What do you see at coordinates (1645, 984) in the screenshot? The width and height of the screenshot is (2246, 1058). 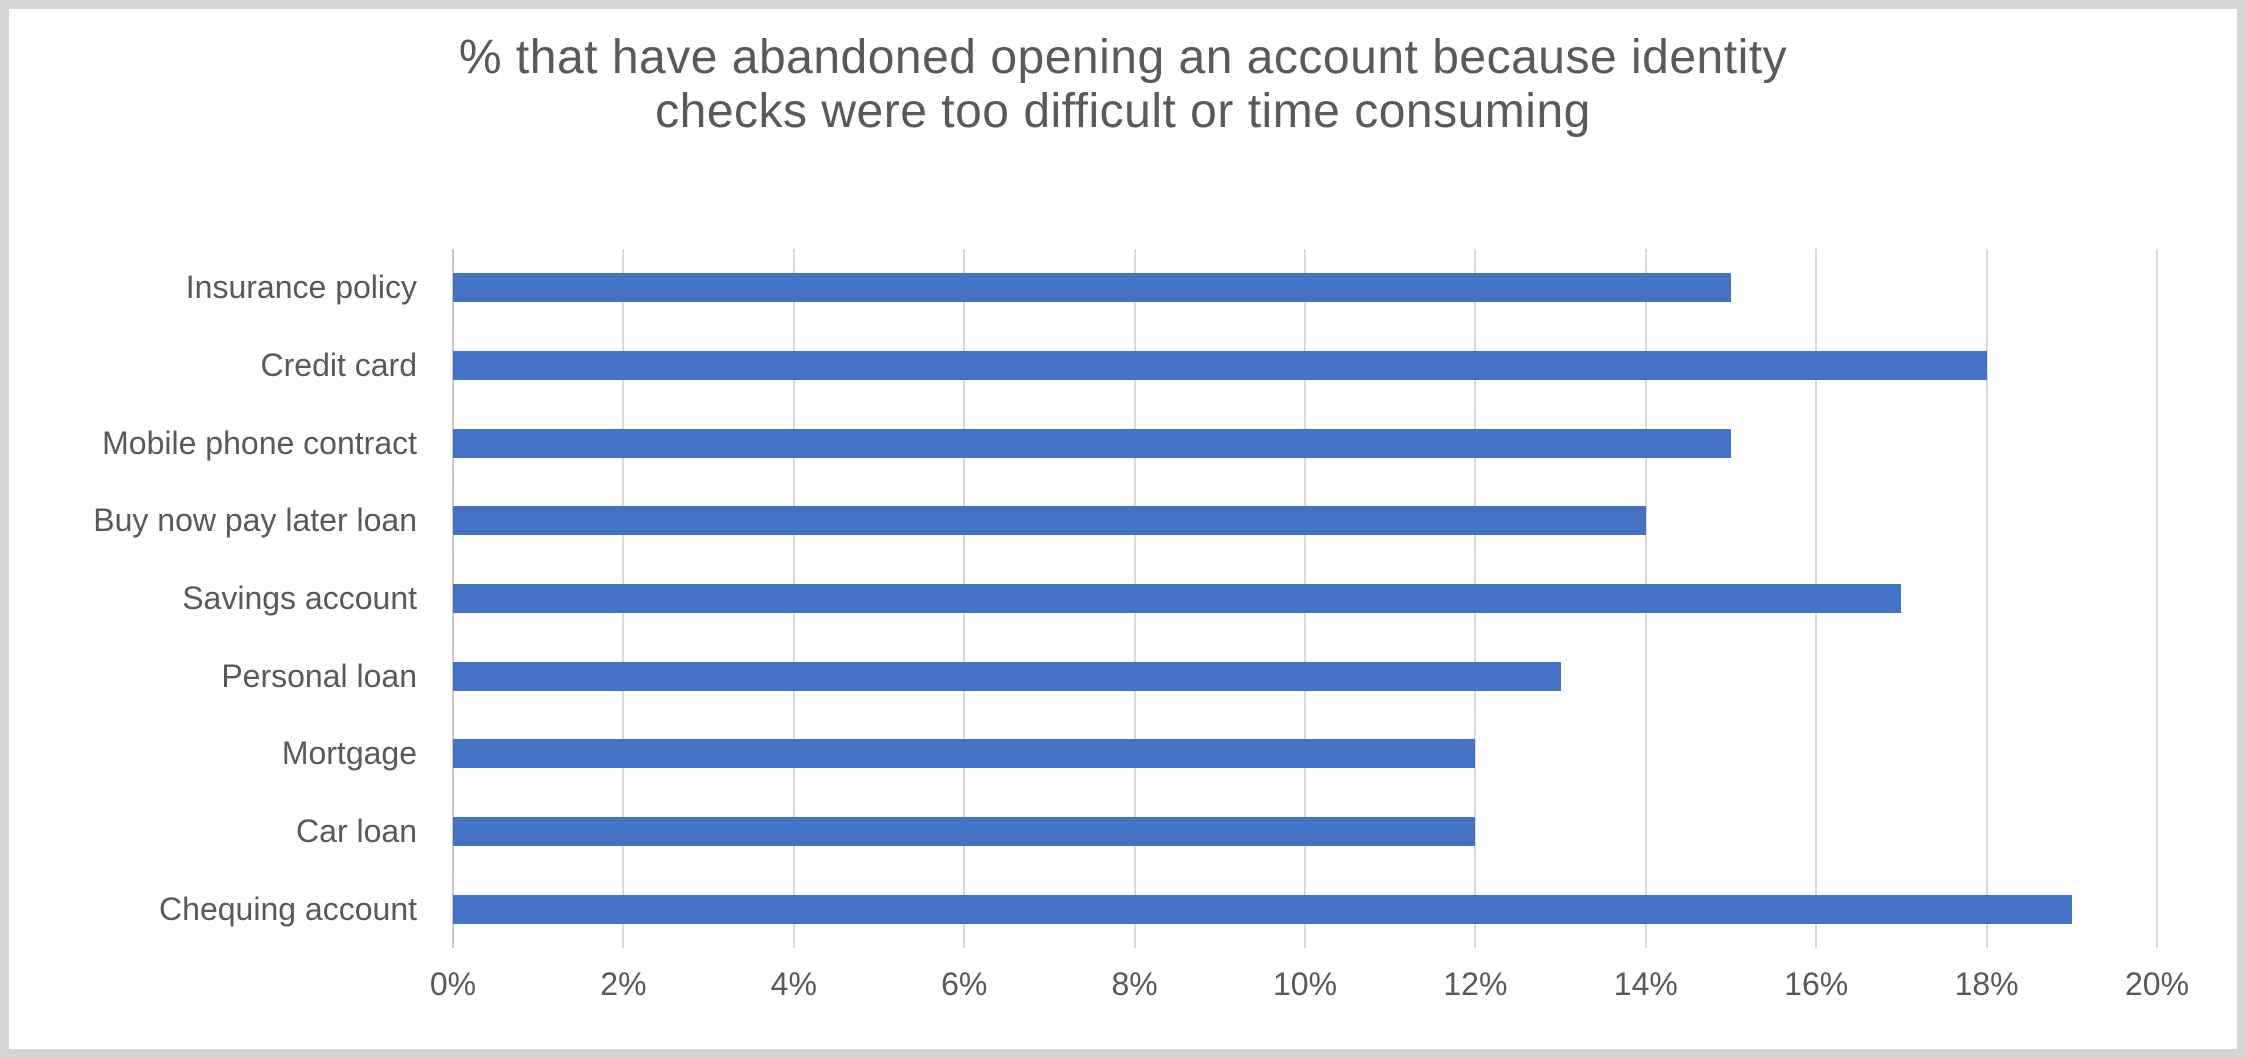 I see `x-tick-label: 14%` at bounding box center [1645, 984].